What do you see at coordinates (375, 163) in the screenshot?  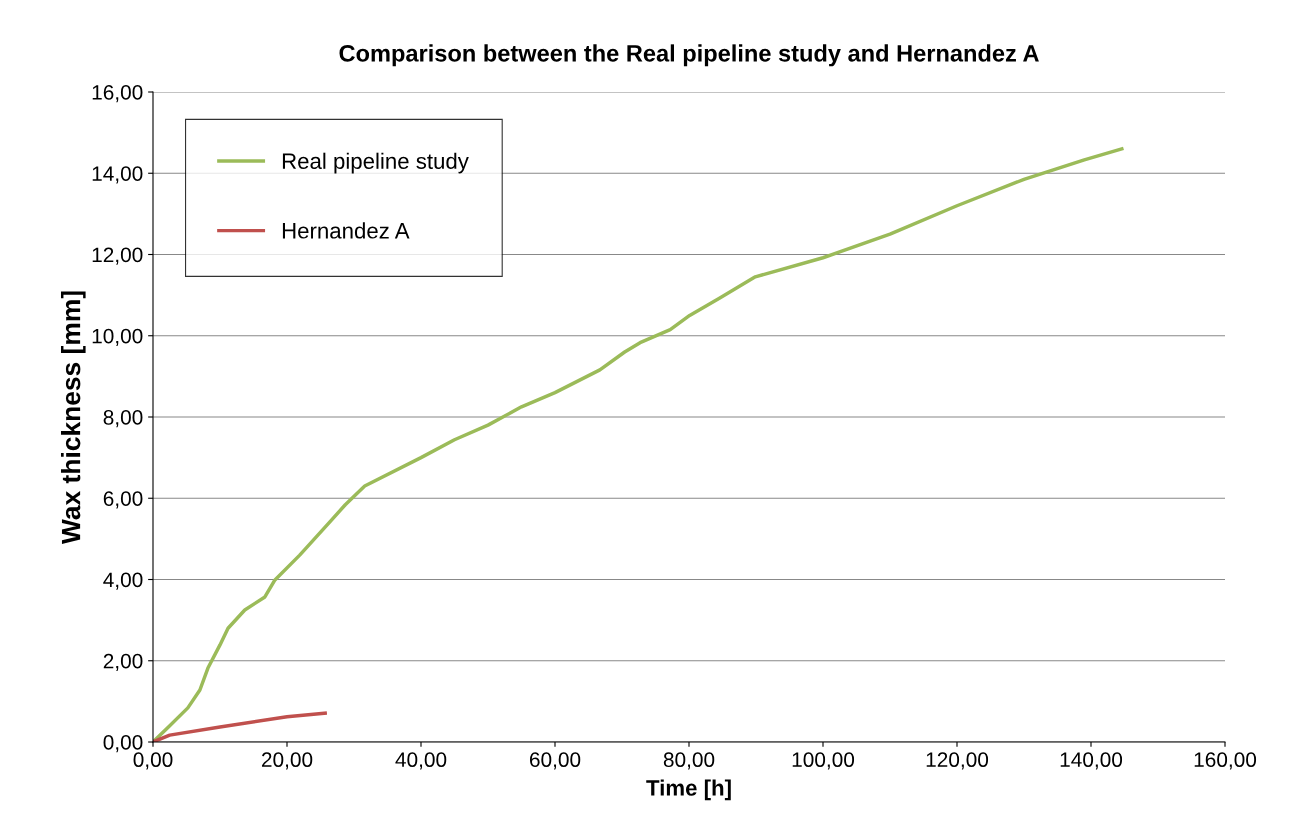 I see `legend-label: Real pipeline study` at bounding box center [375, 163].